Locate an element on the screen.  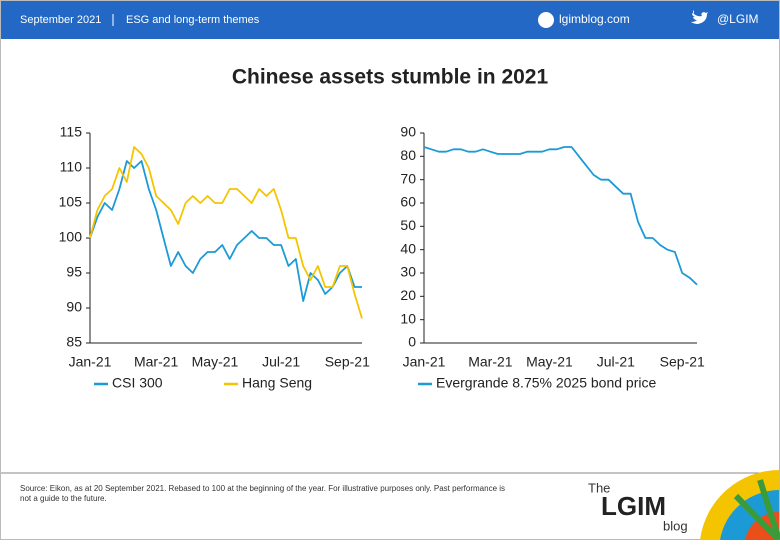
logo-blog: blog is located at coordinates (675, 525).